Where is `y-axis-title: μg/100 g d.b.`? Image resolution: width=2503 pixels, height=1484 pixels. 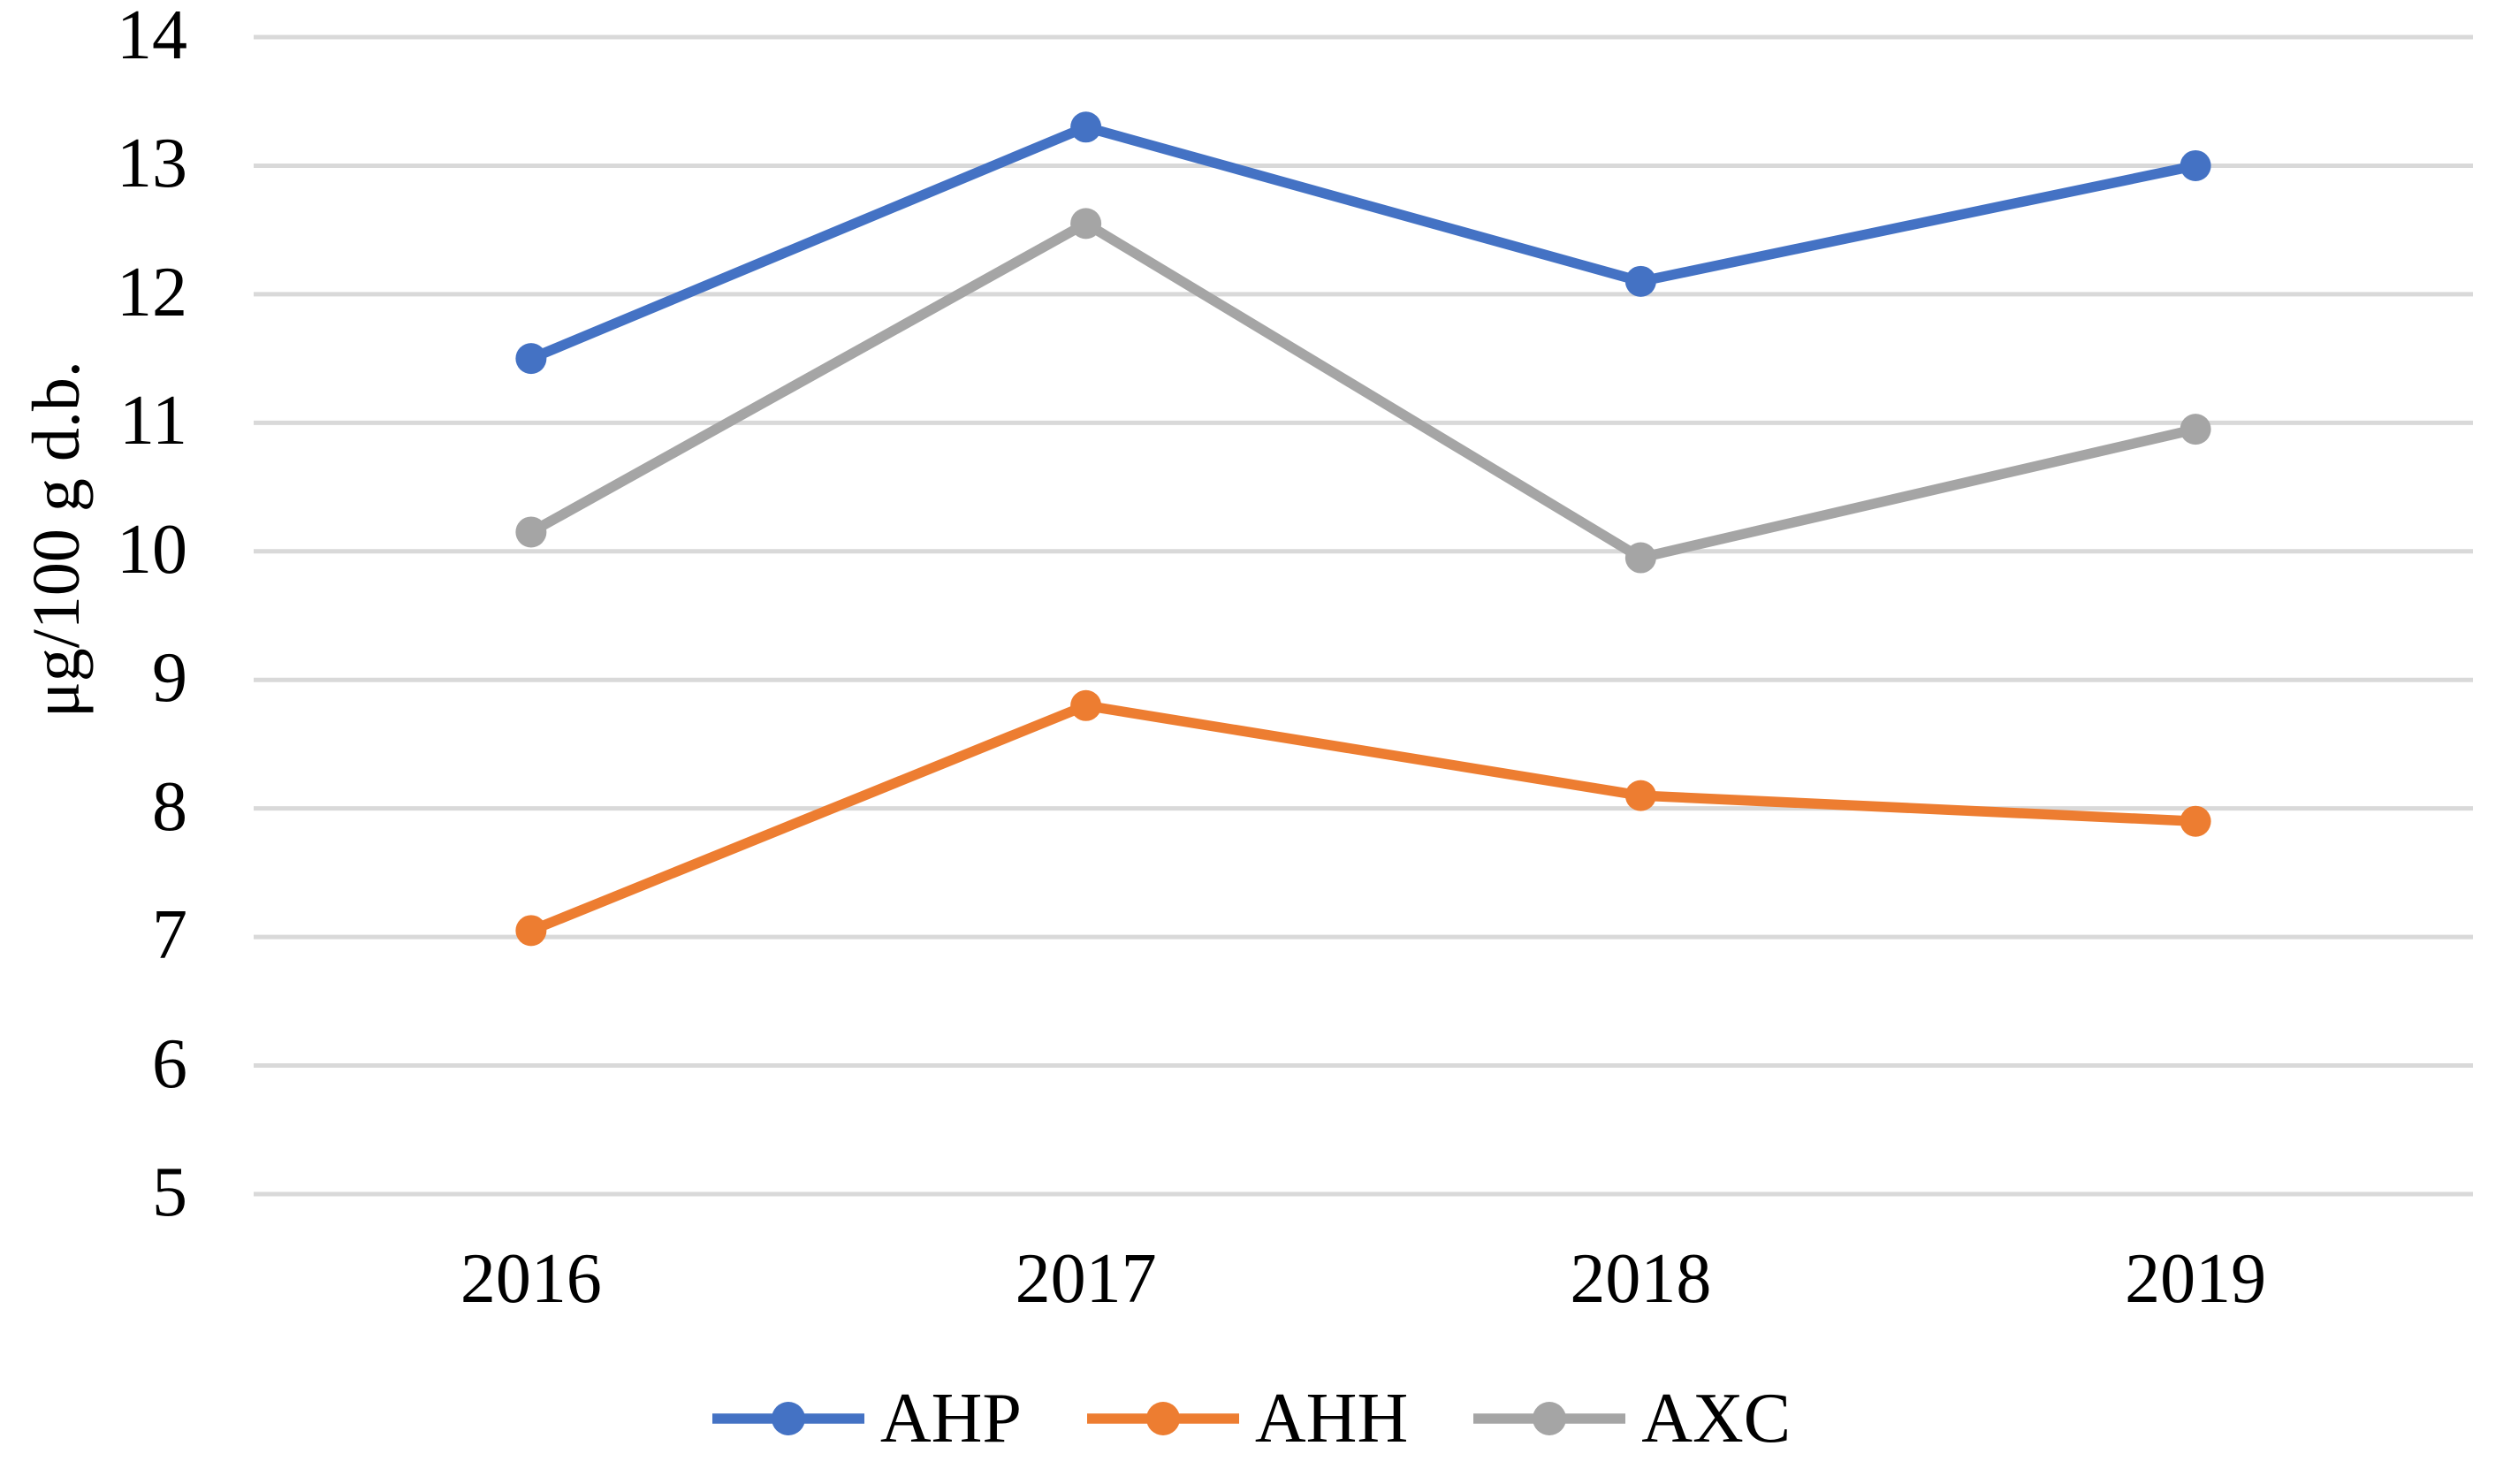 y-axis-title: μg/100 g d.b. is located at coordinates (56, 539).